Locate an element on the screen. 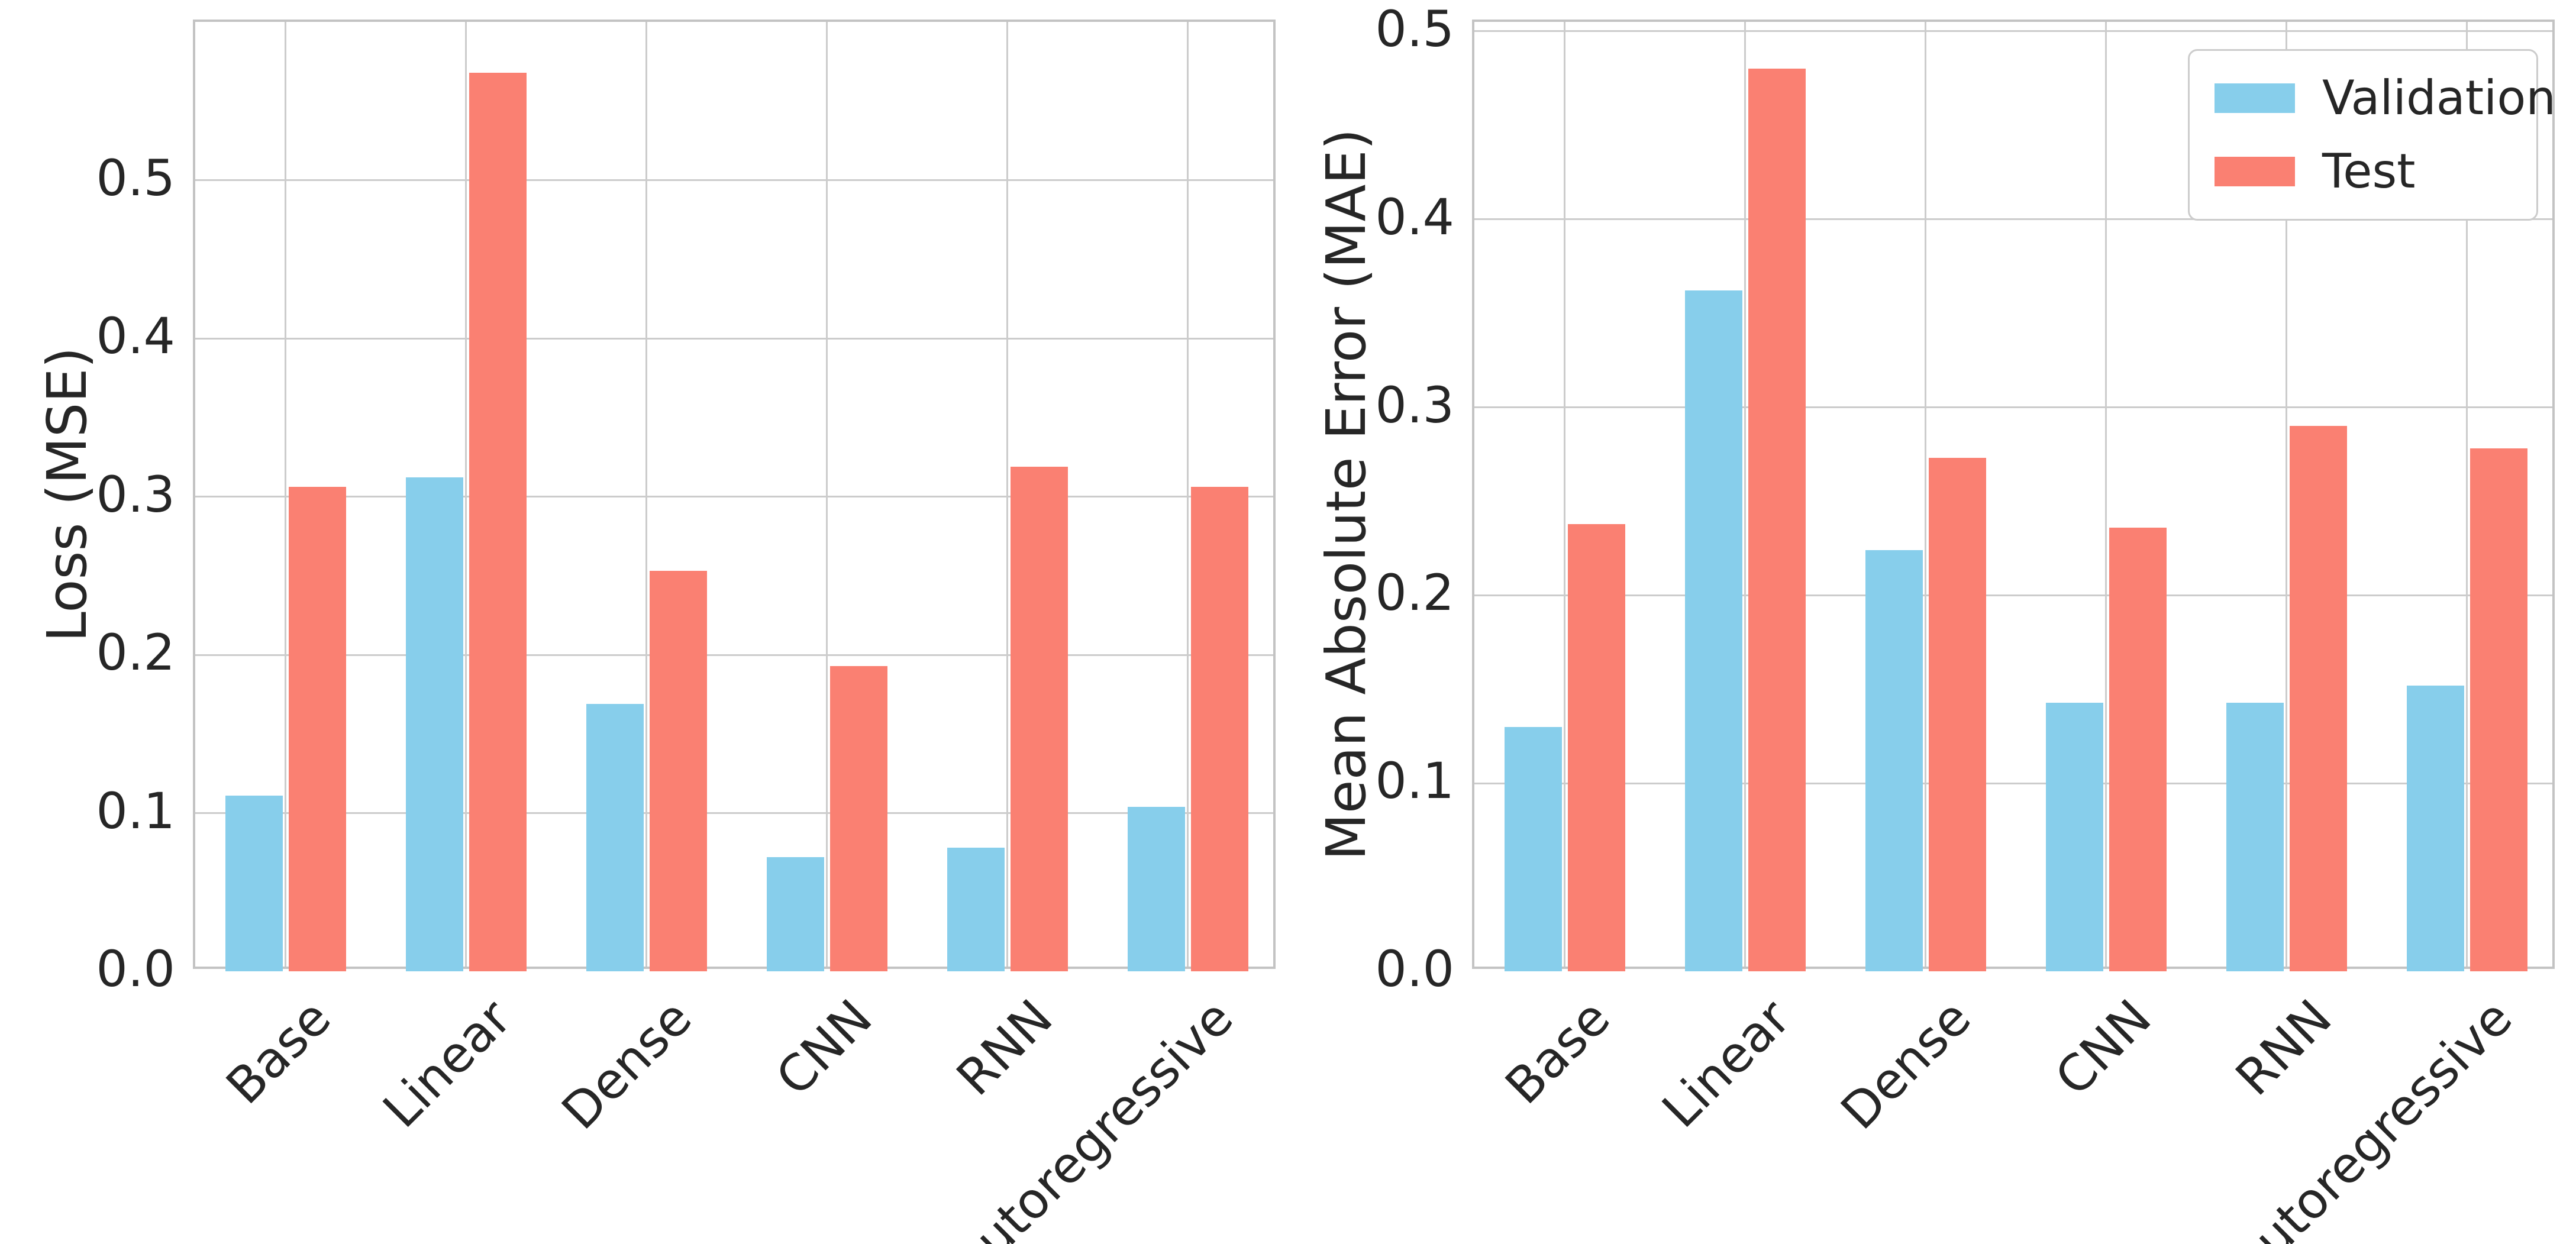  x-tick-label-base: Base is located at coordinates (1557, 1052).